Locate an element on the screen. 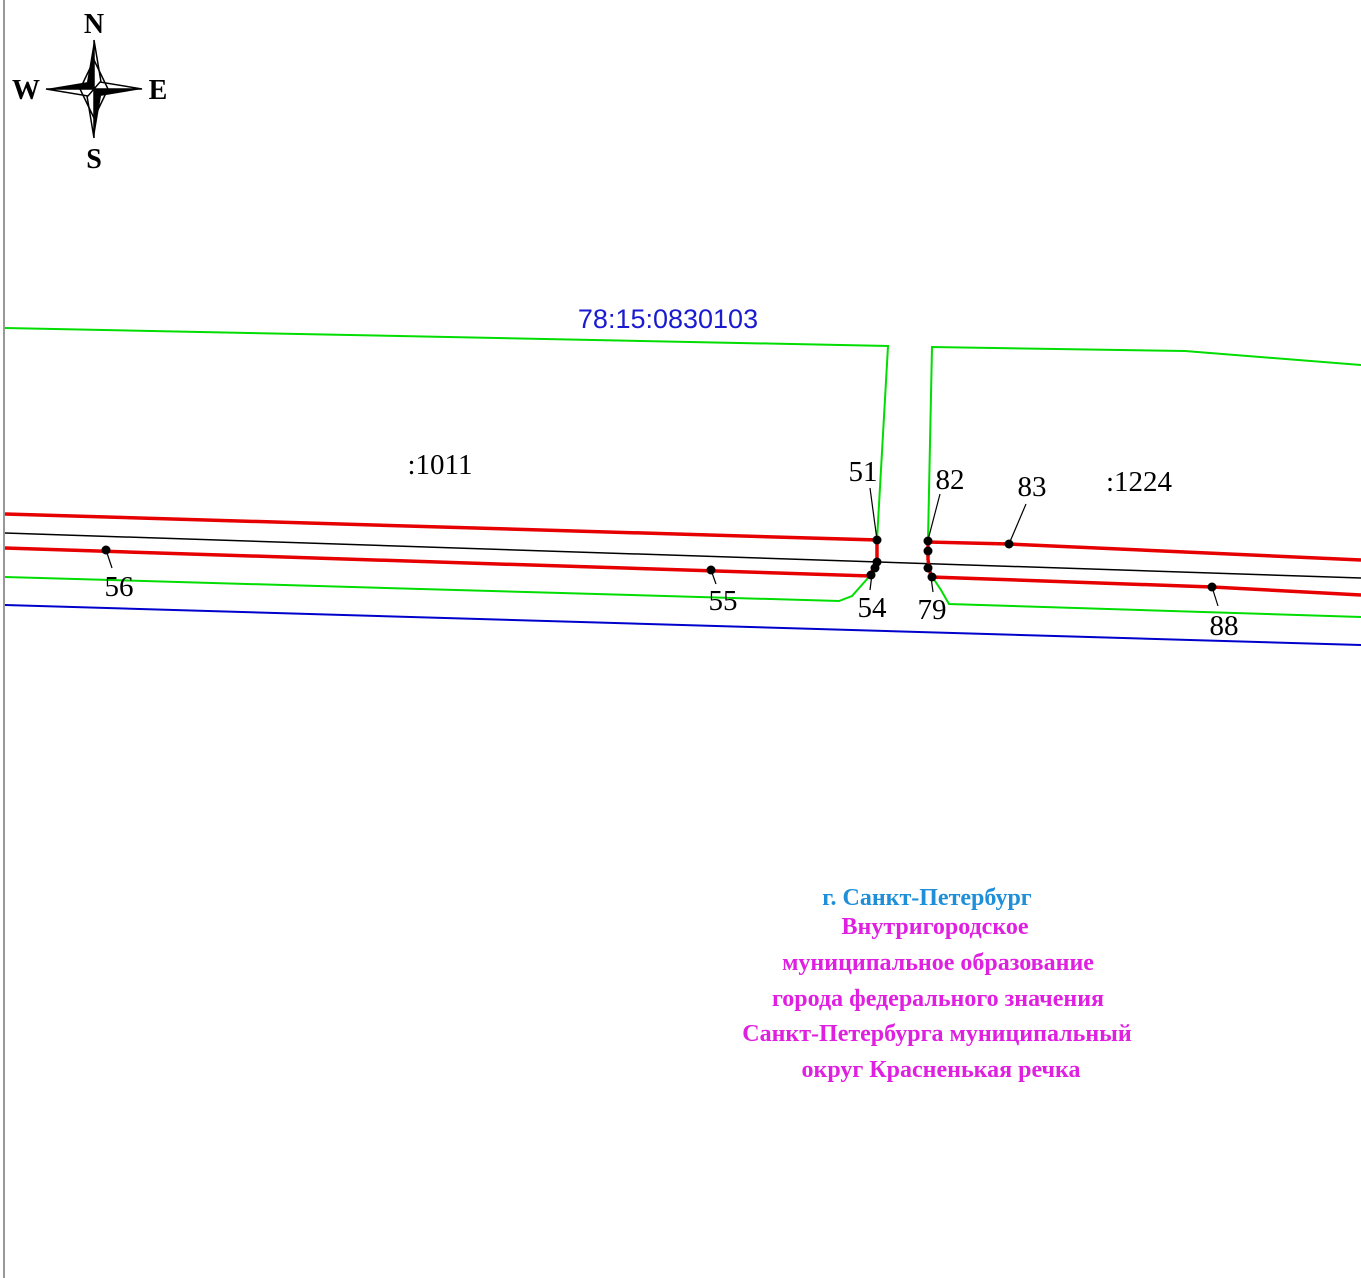 The image size is (1361, 1278). parcel-label-left: :1011 is located at coordinates (440, 465).